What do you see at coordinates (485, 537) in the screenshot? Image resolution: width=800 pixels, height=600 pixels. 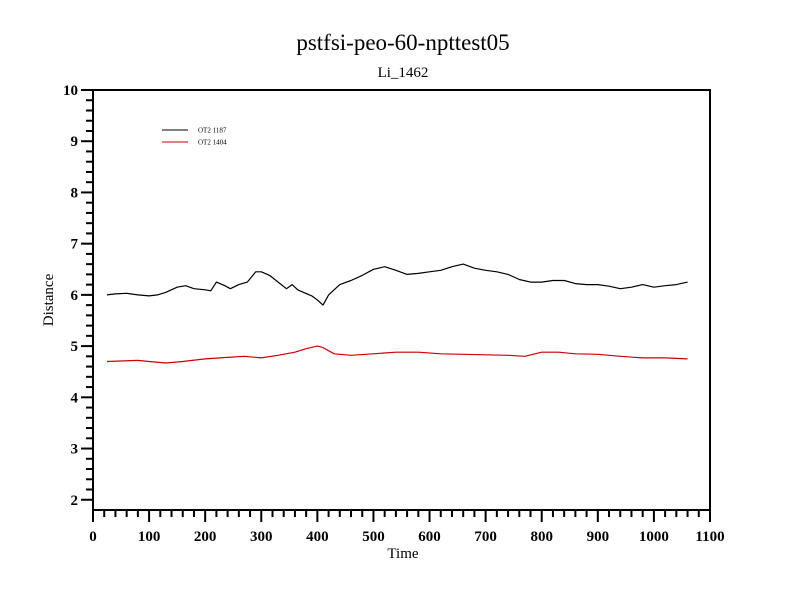 I see `x-tick-label: 700` at bounding box center [485, 537].